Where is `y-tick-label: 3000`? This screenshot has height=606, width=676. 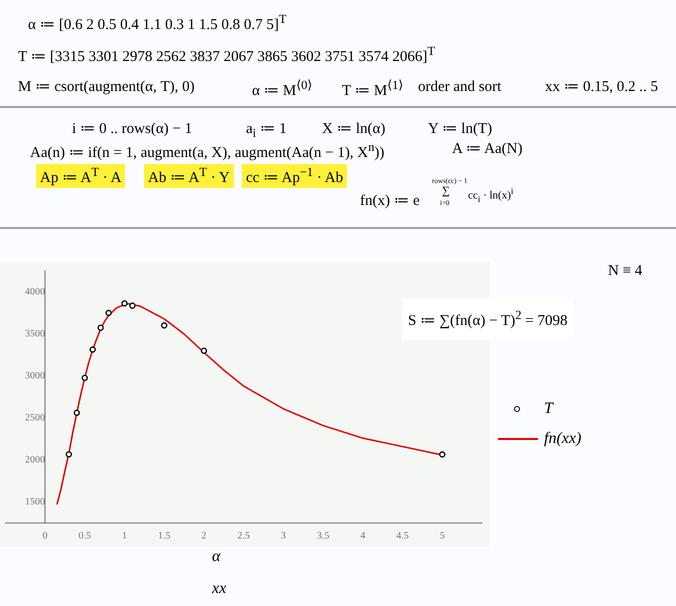 y-tick-label: 3000 is located at coordinates (35, 376).